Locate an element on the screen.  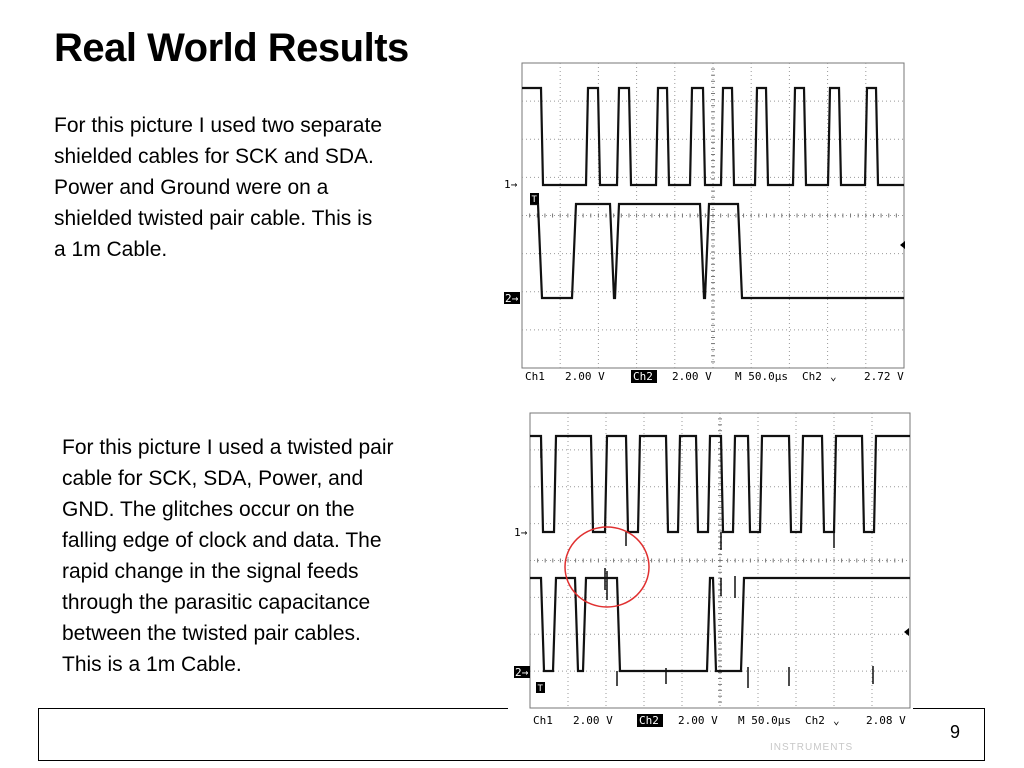
text-line: For this picture I used a twisted pair is located at coordinates (228, 447).